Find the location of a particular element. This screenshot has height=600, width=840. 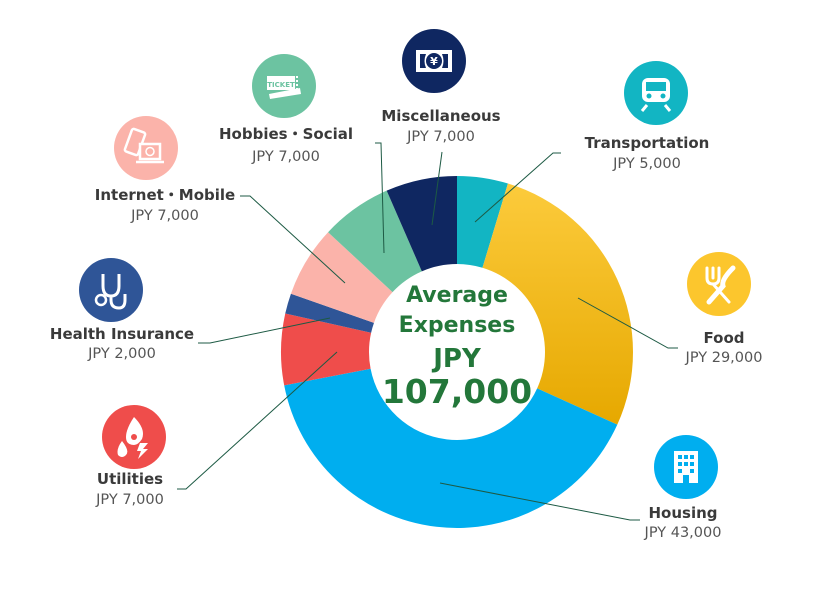

value-internet-mobile: JPY 7,000 is located at coordinates (165, 216).